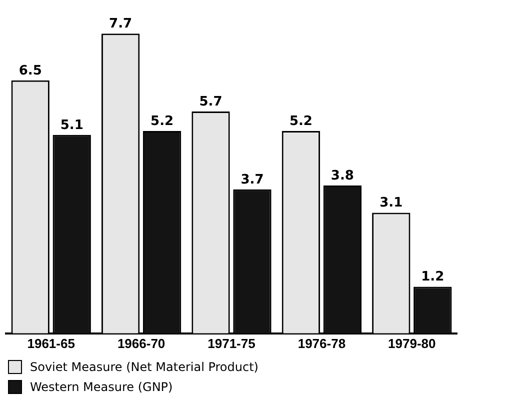  I want to click on data-label: 5.7, so click(210, 102).